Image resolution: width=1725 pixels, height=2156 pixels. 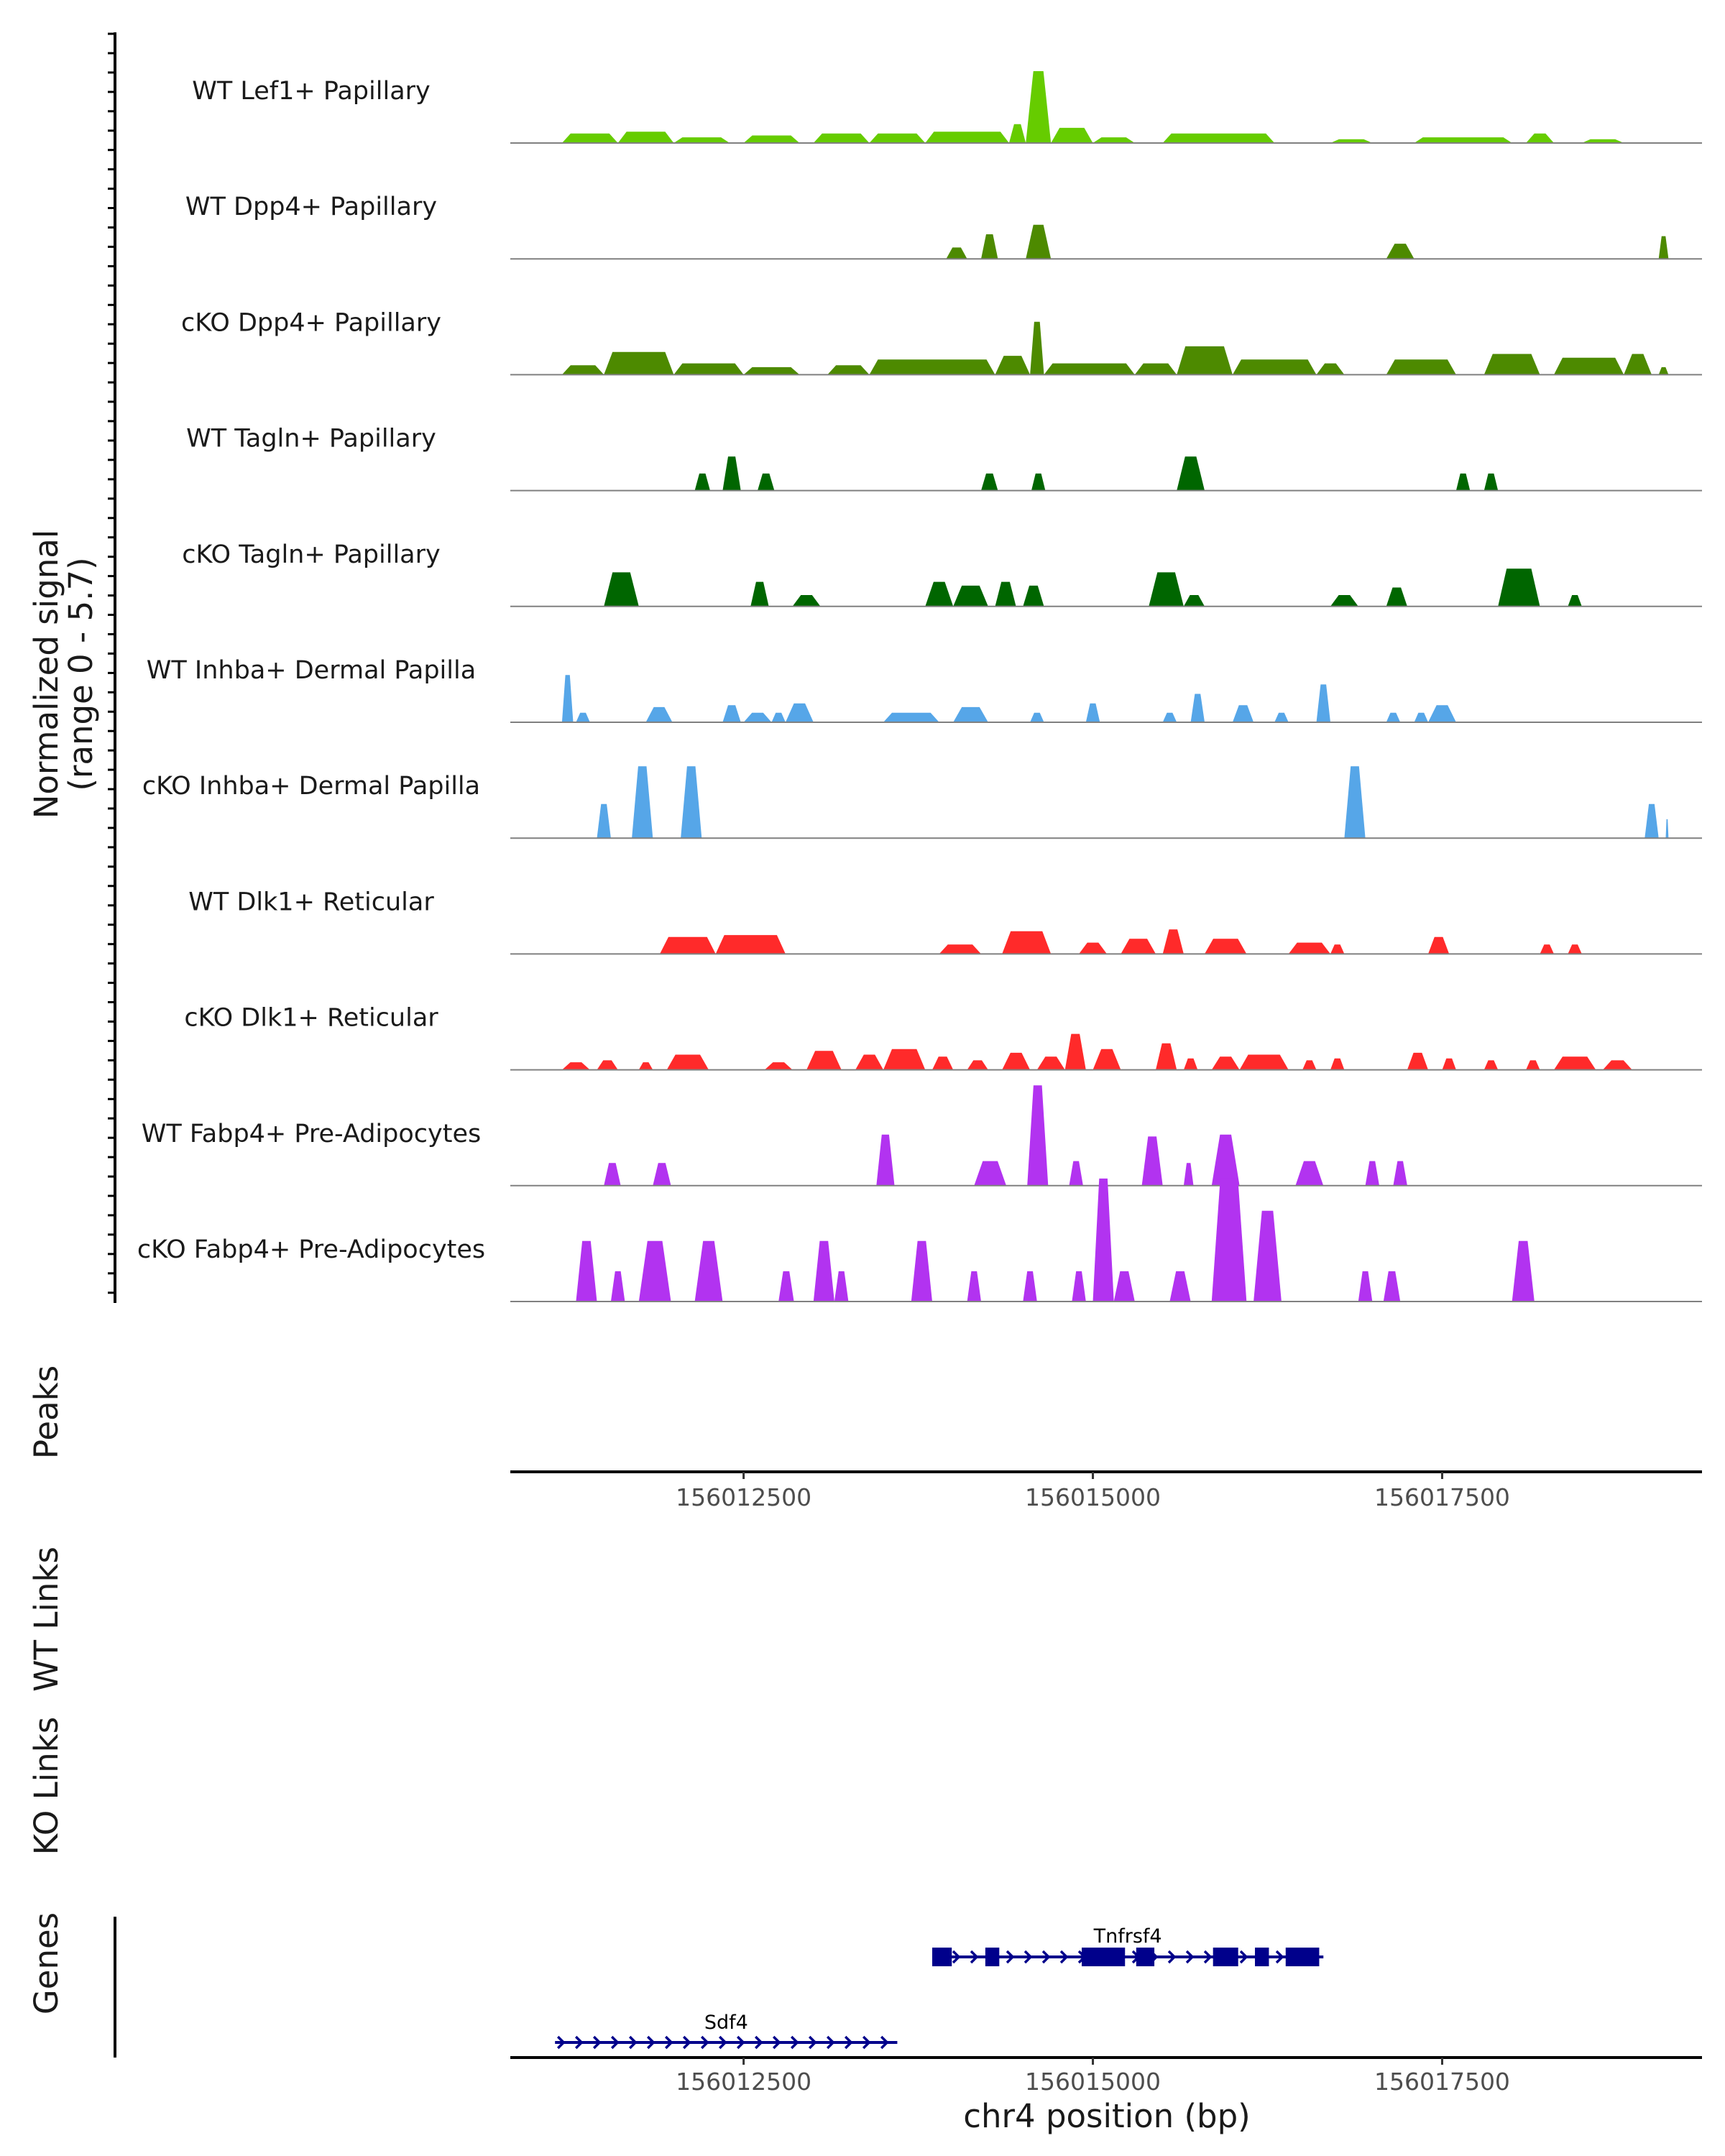 I want to click on y-axis-title: Normalized signal, so click(x=46, y=674).